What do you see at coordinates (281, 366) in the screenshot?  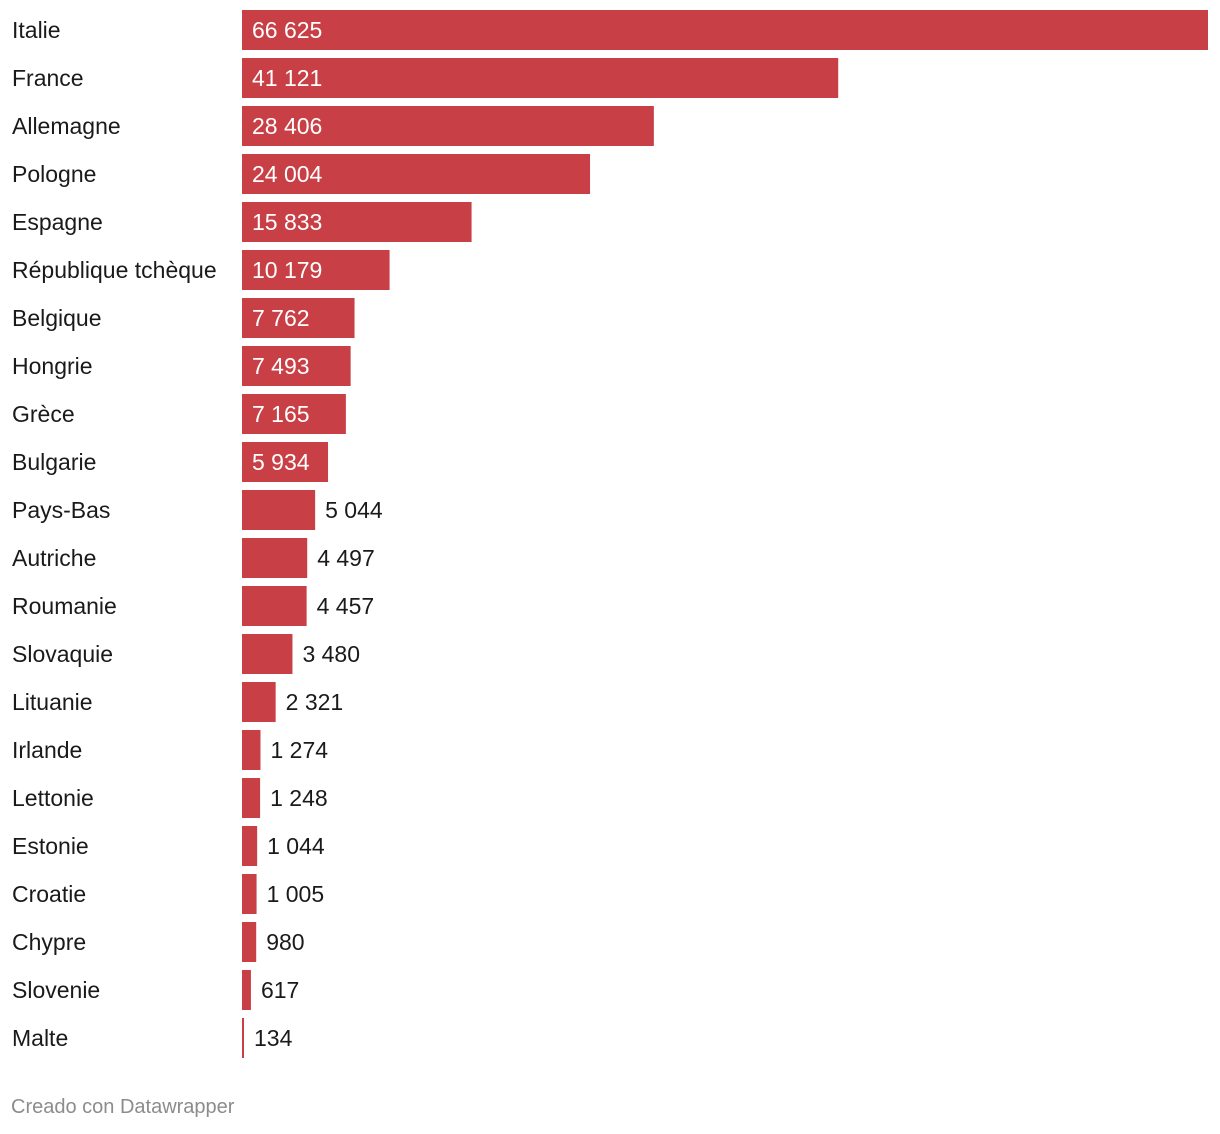 I see `value-label-hongrie: 7 493` at bounding box center [281, 366].